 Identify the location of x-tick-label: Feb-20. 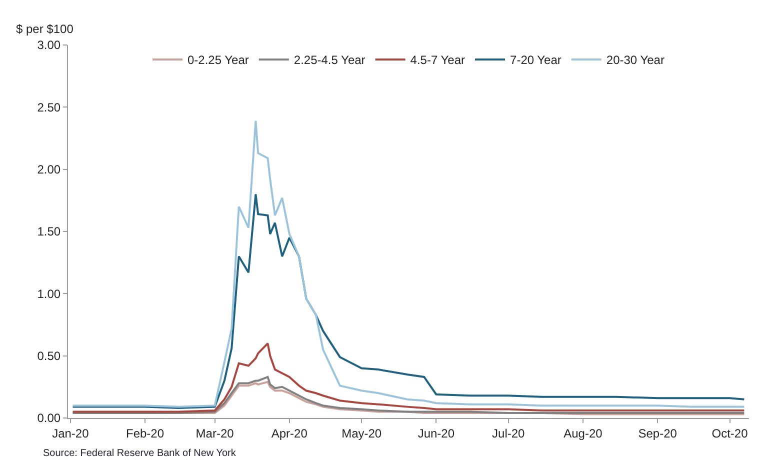
(145, 433).